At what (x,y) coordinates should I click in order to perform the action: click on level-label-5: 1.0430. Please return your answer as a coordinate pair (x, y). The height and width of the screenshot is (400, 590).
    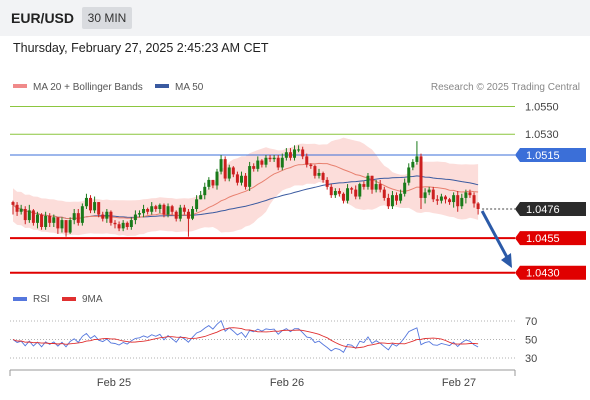
    Looking at the image, I should click on (543, 274).